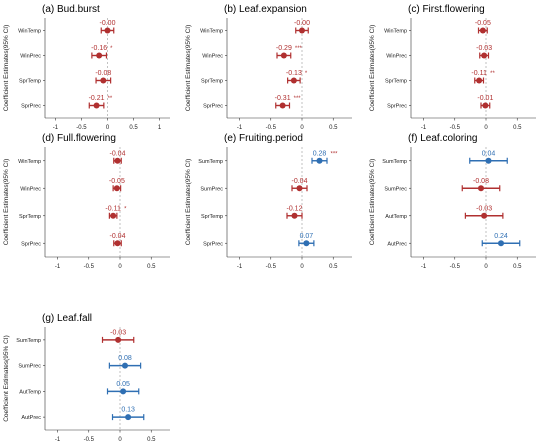  I want to click on significance-stars: *, so click(125, 209).